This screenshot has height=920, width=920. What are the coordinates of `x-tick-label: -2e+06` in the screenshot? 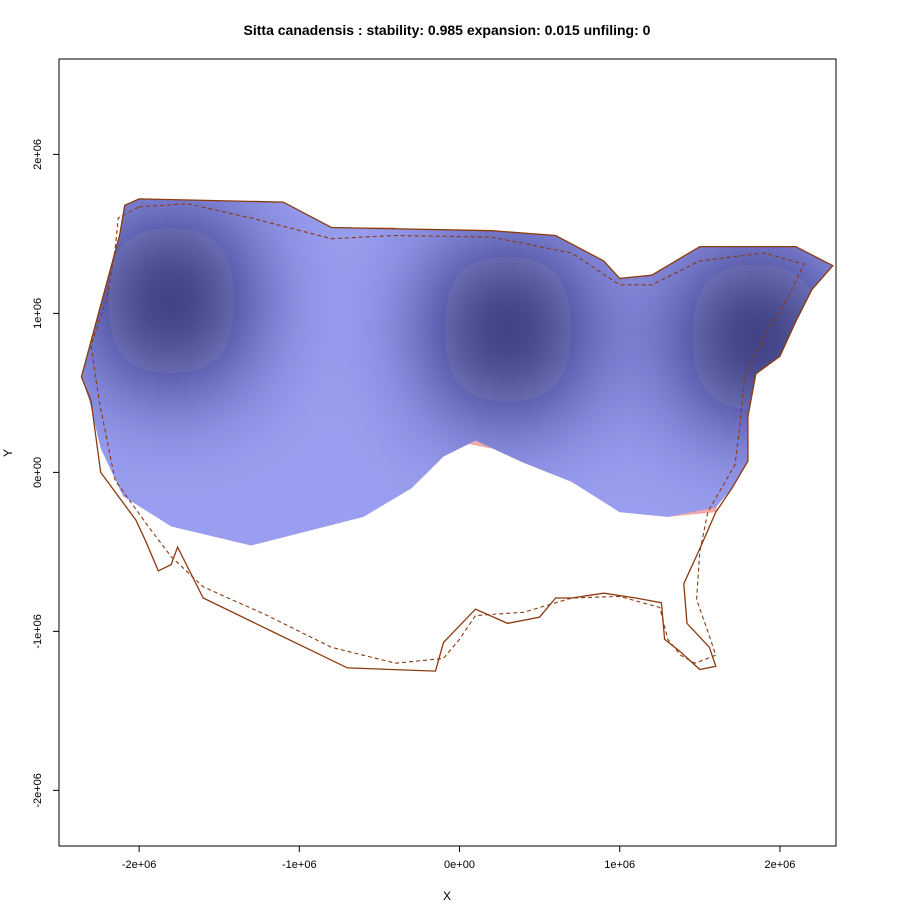 It's located at (139, 865).